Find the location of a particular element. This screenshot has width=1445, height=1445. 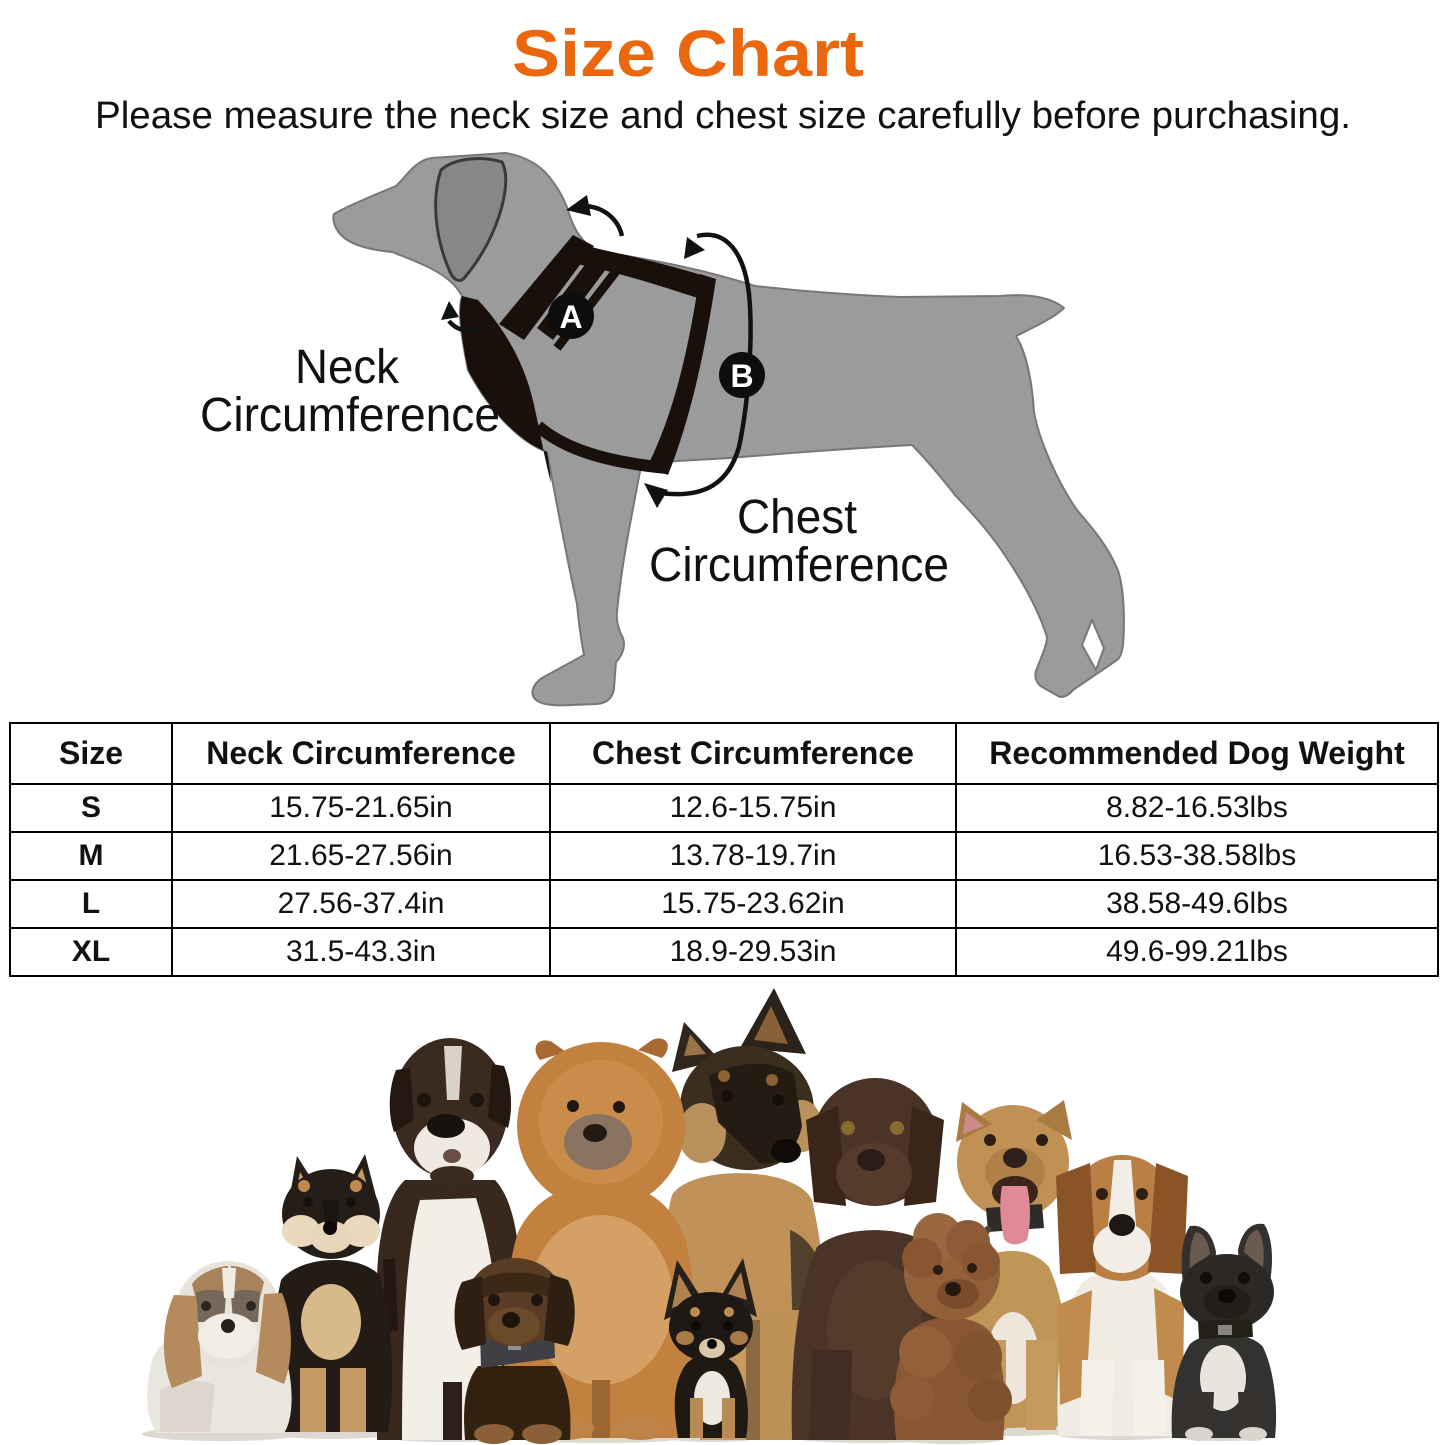

svg-text: Size Chart is located at coordinates (688, 53).